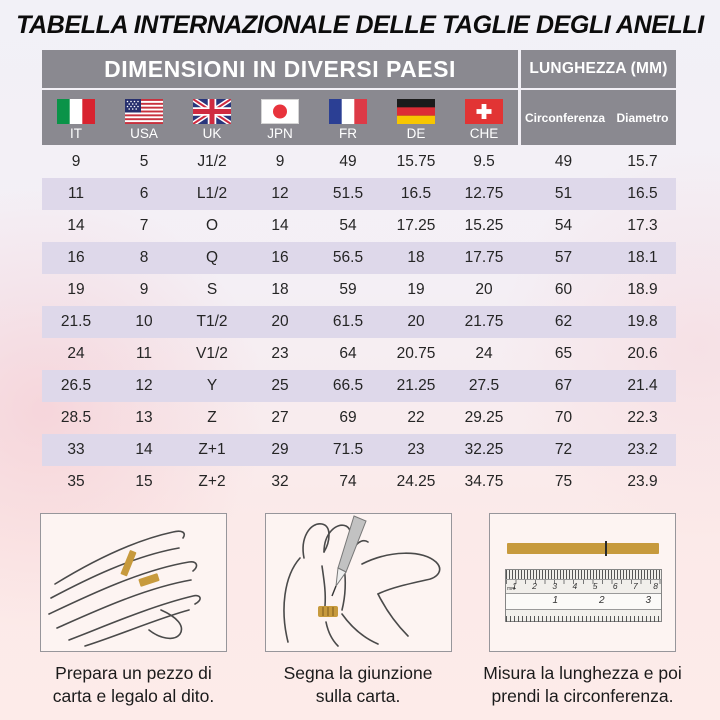 The image size is (720, 720). I want to click on ruler-number: 4, so click(575, 586).